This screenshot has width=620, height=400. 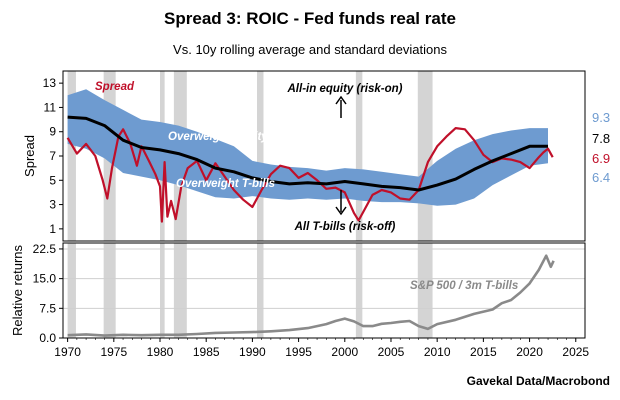 I want to click on y-tick-label: 5, so click(x=52, y=180).